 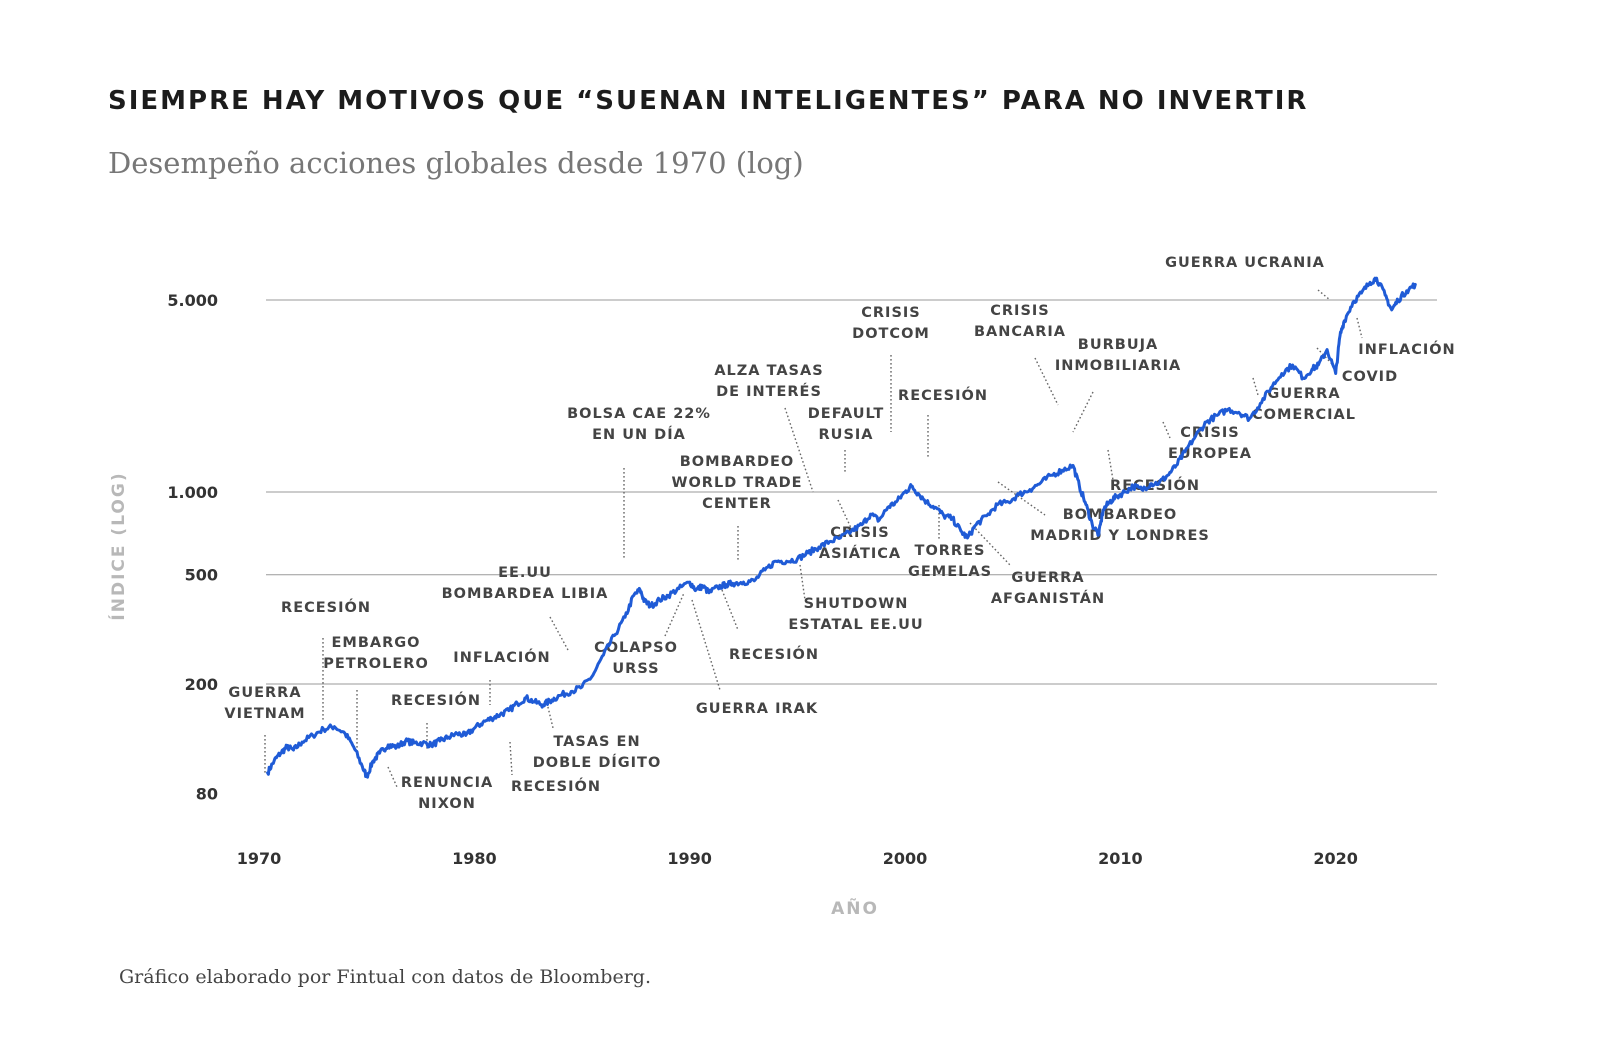 I want to click on annotation-label: GUERRA AFGANISTÁN, so click(x=1048, y=588).